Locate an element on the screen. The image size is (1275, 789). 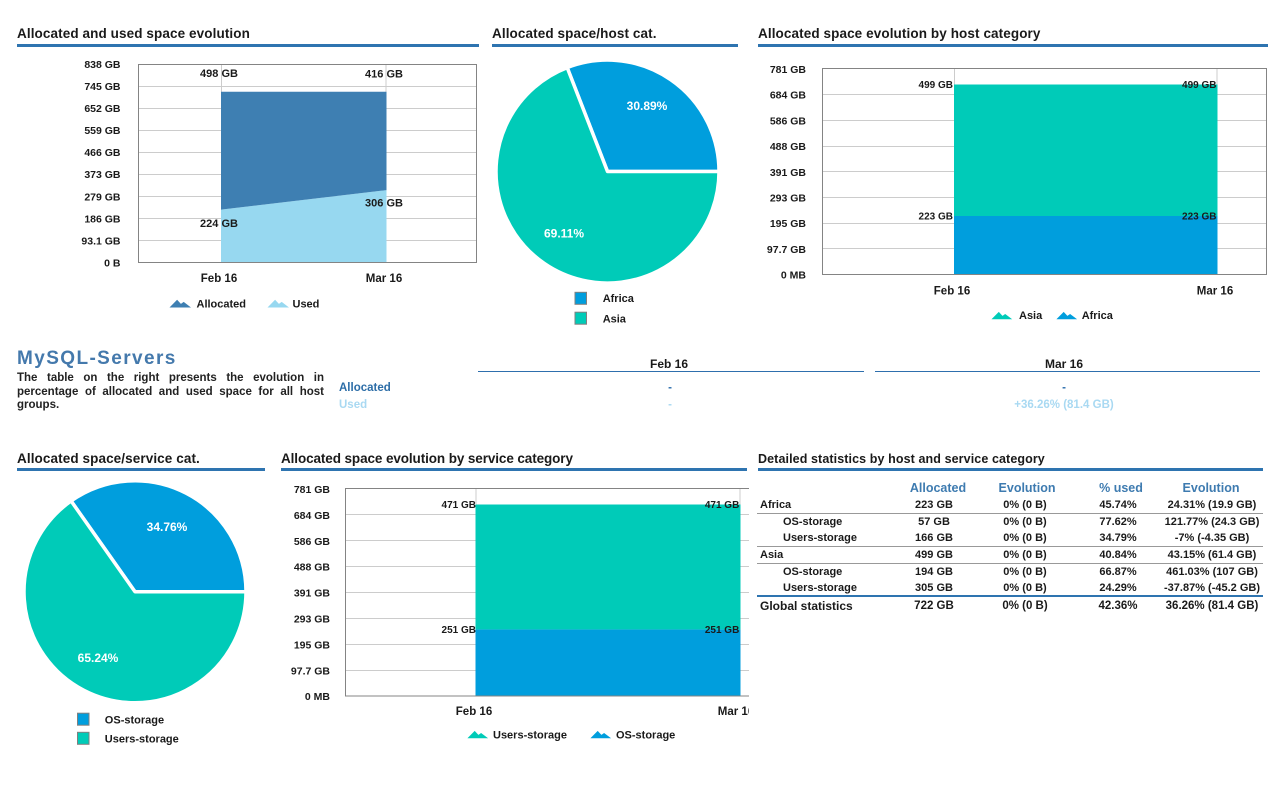
svg-text: Used is located at coordinates (306, 305).